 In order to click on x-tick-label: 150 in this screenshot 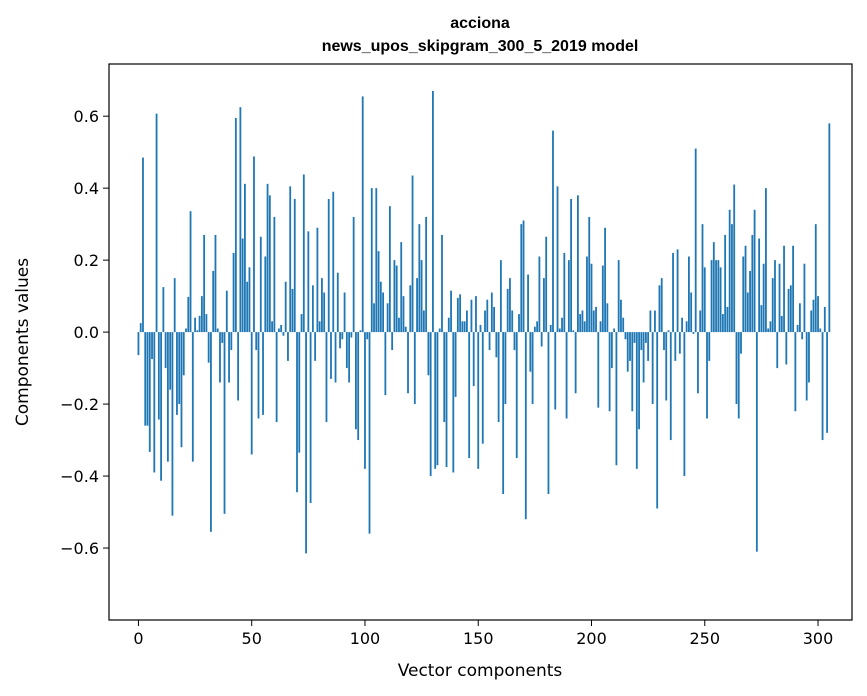, I will do `click(478, 638)`.